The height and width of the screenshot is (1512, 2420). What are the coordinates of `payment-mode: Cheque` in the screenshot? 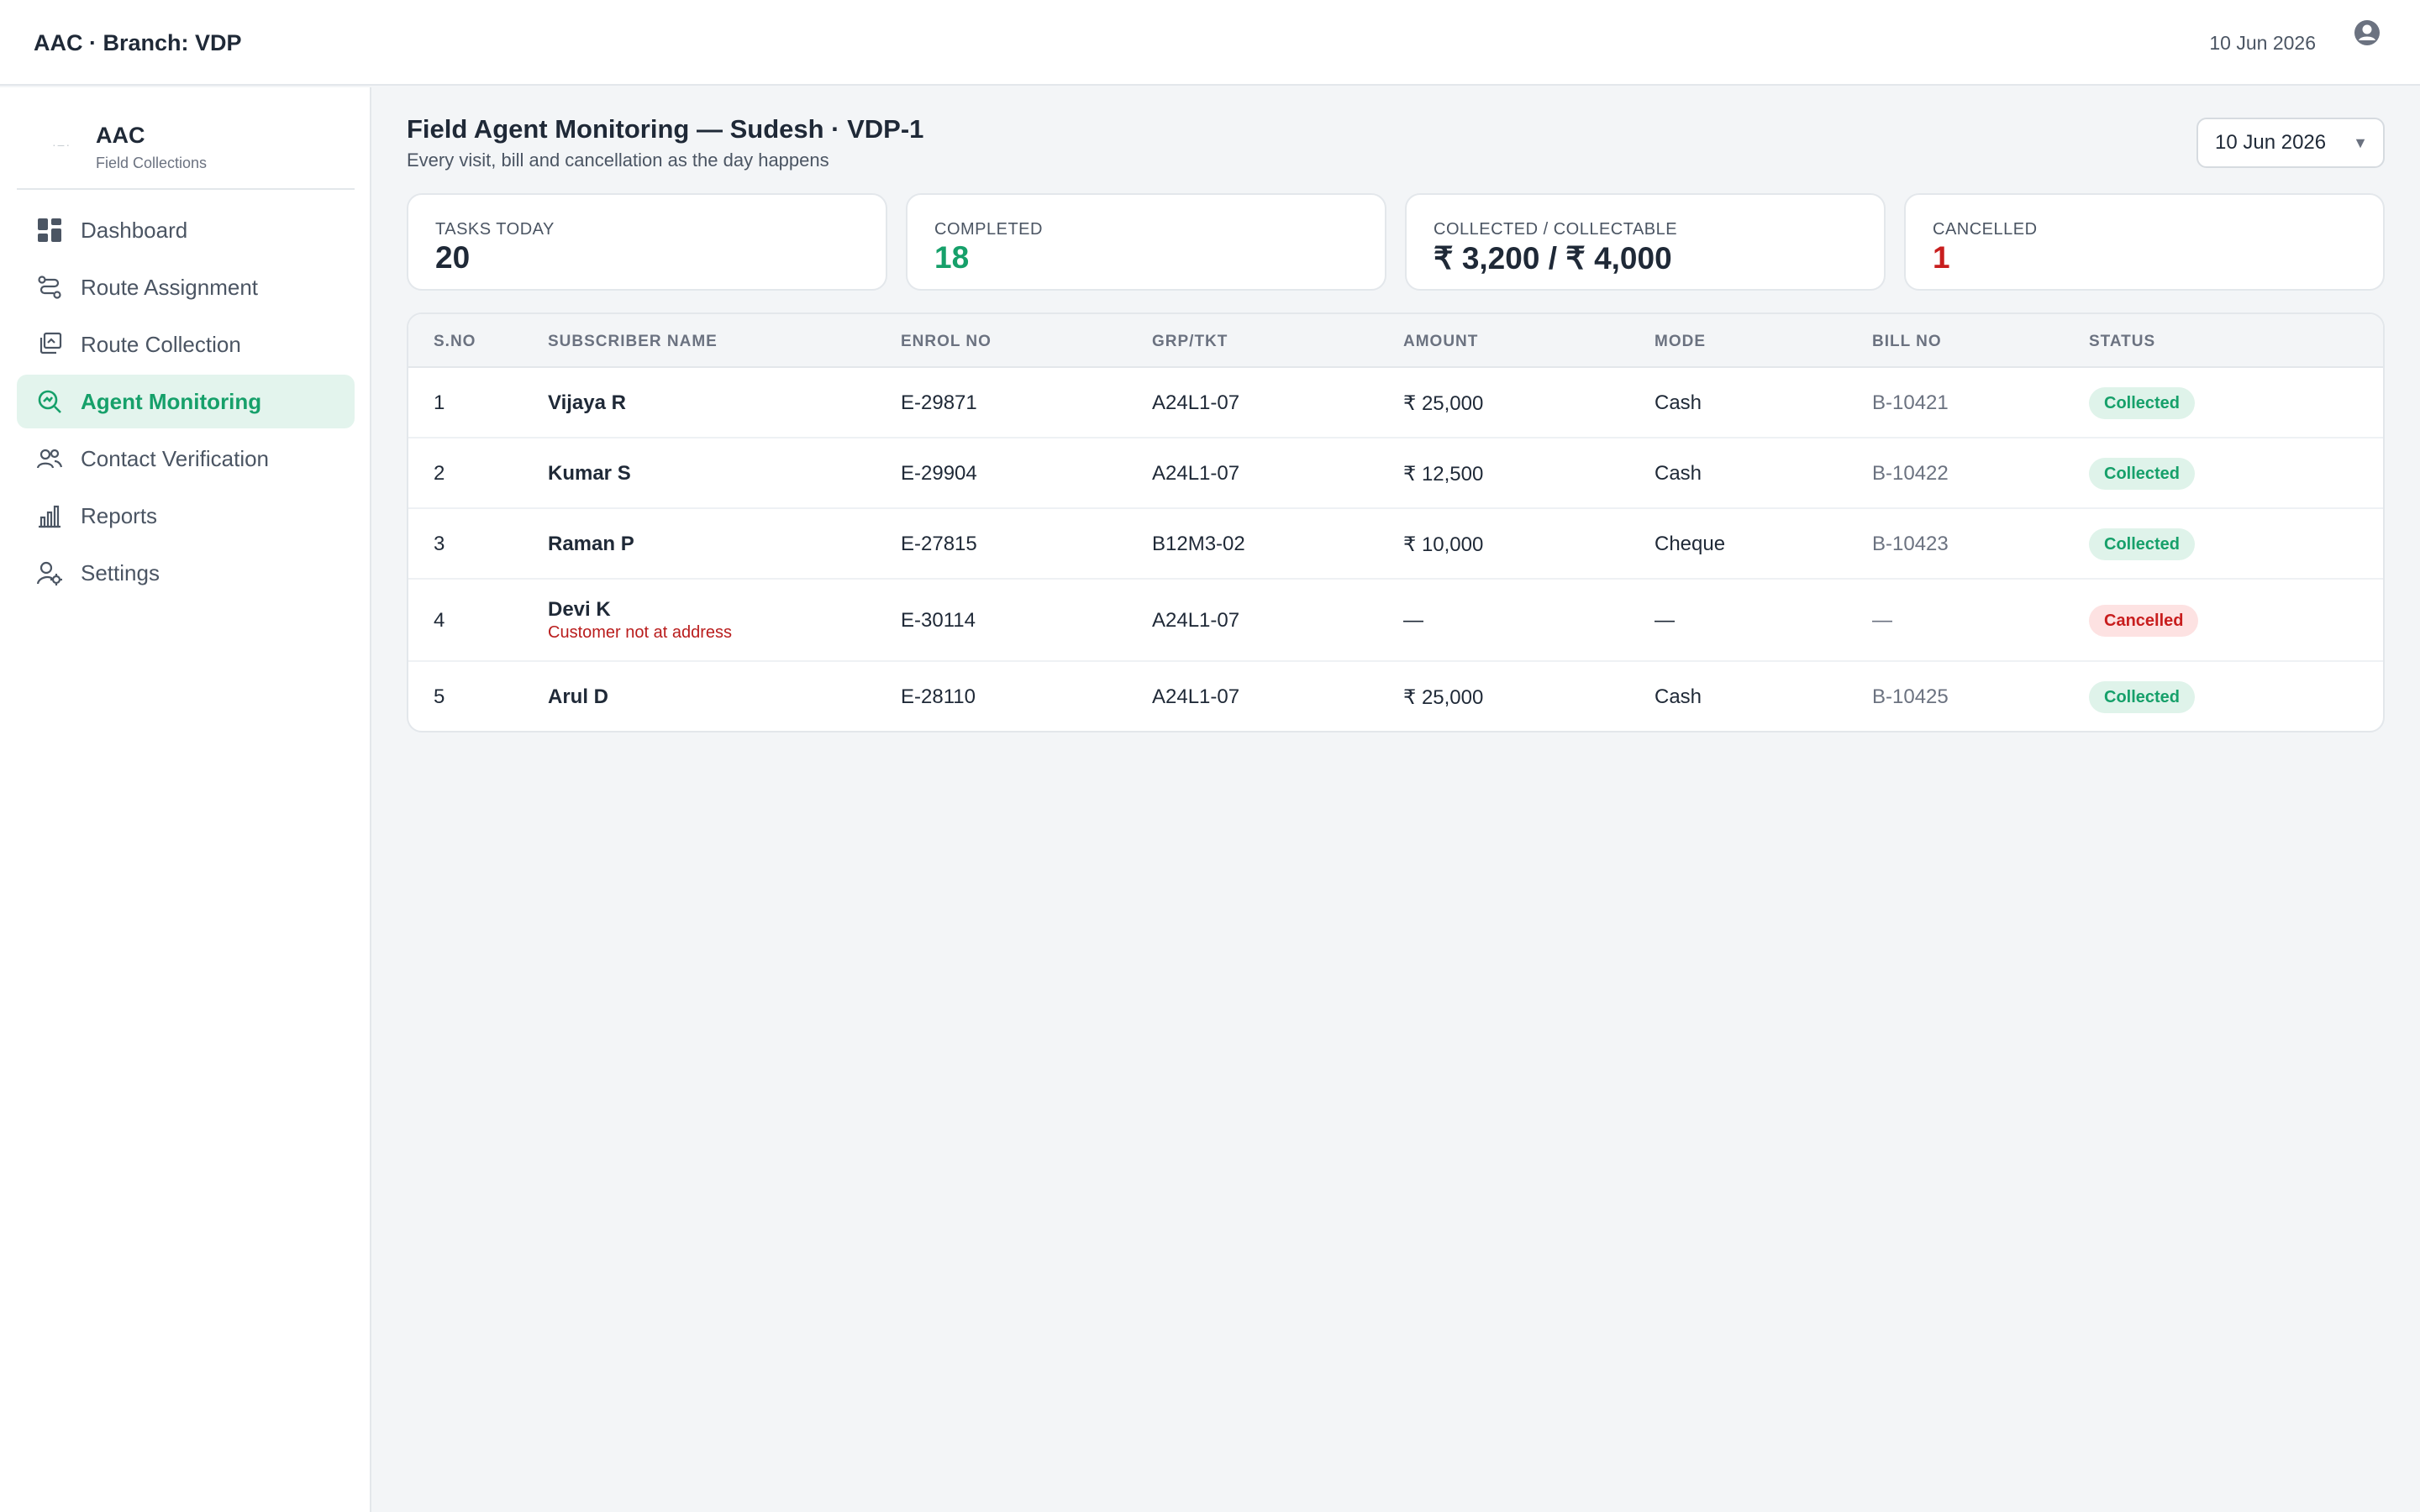 It's located at (1690, 544).